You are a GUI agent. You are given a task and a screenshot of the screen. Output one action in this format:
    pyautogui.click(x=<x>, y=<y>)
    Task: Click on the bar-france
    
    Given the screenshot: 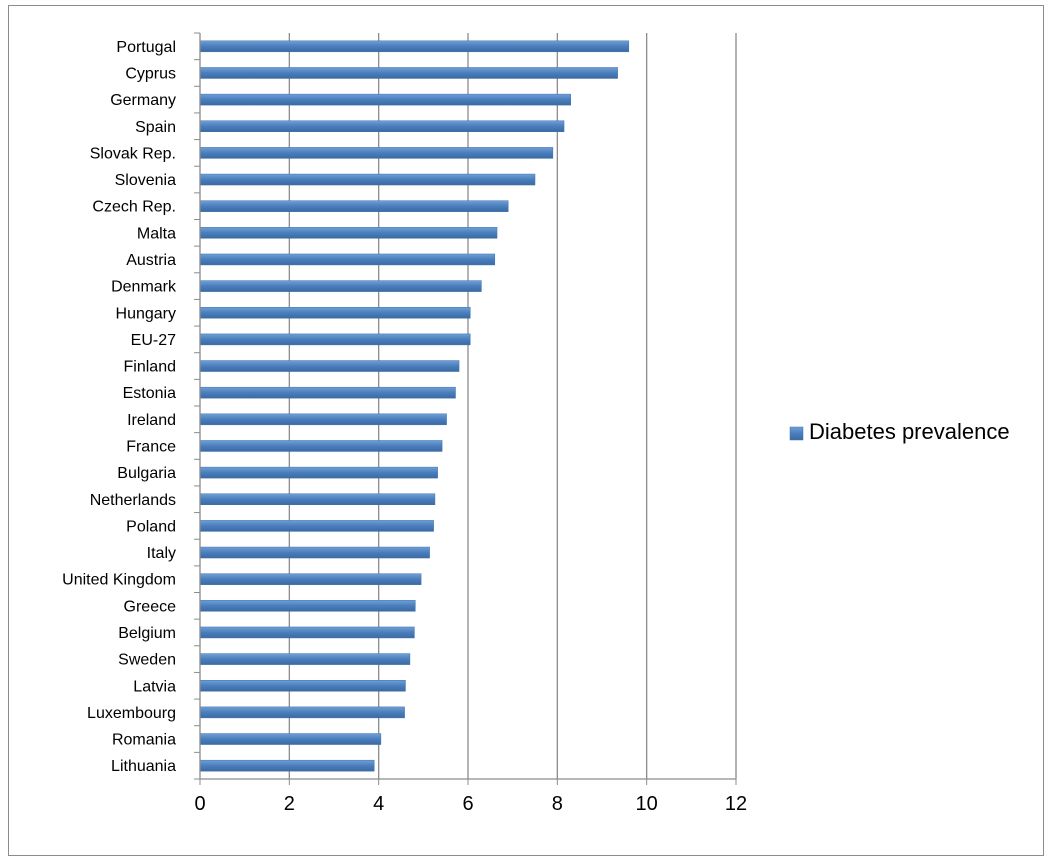 What is the action you would take?
    pyautogui.click(x=321, y=446)
    